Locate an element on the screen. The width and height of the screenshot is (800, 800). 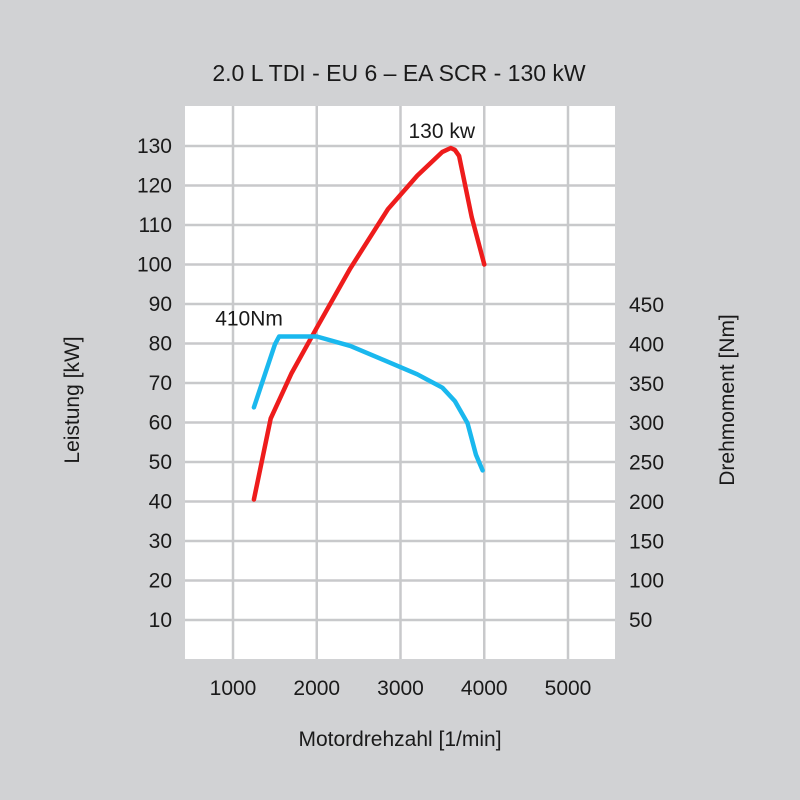
y-right-tick-label: 350 is located at coordinates (646, 384).